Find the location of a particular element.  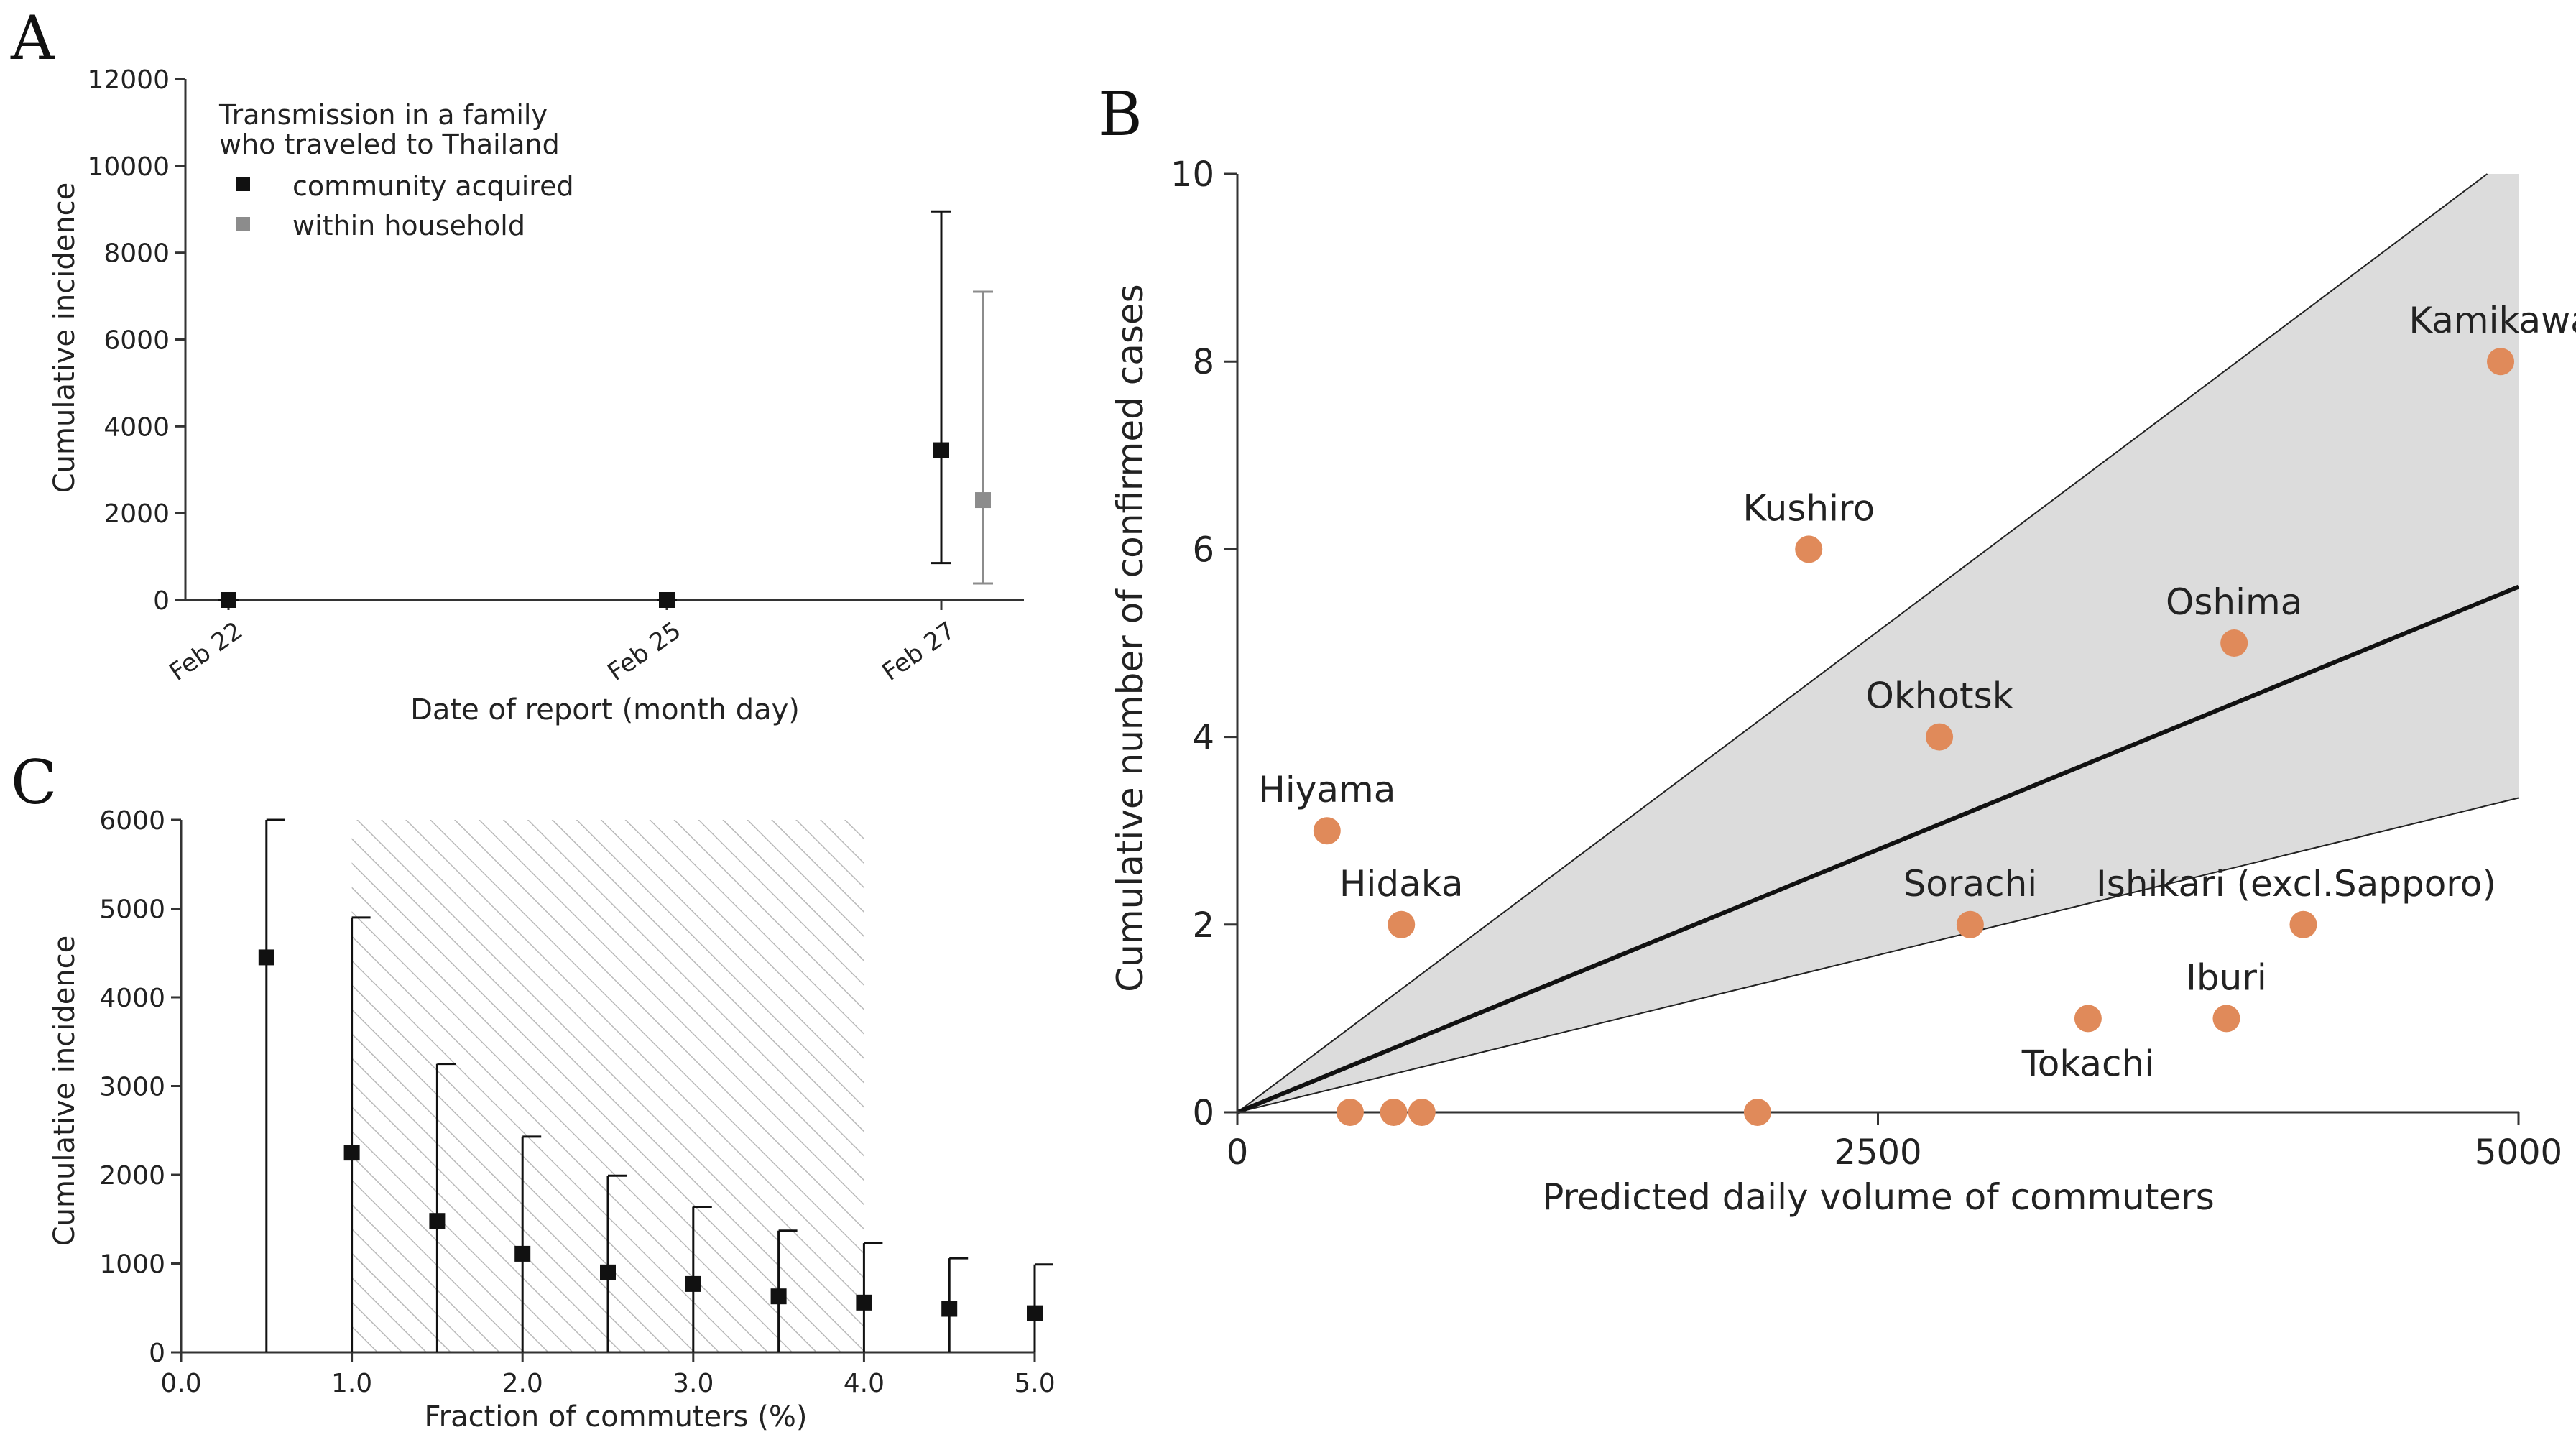

panel-c-x-tick-label: 4.0 is located at coordinates (865, 1383).